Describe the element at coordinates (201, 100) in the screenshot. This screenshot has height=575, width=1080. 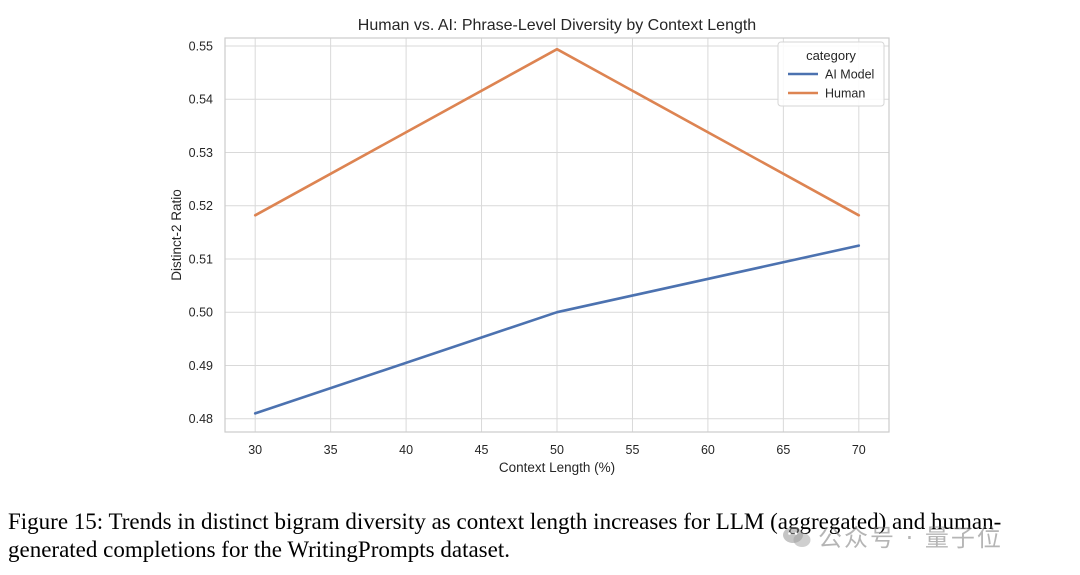
I see `y-tick-label: 0.54` at that location.